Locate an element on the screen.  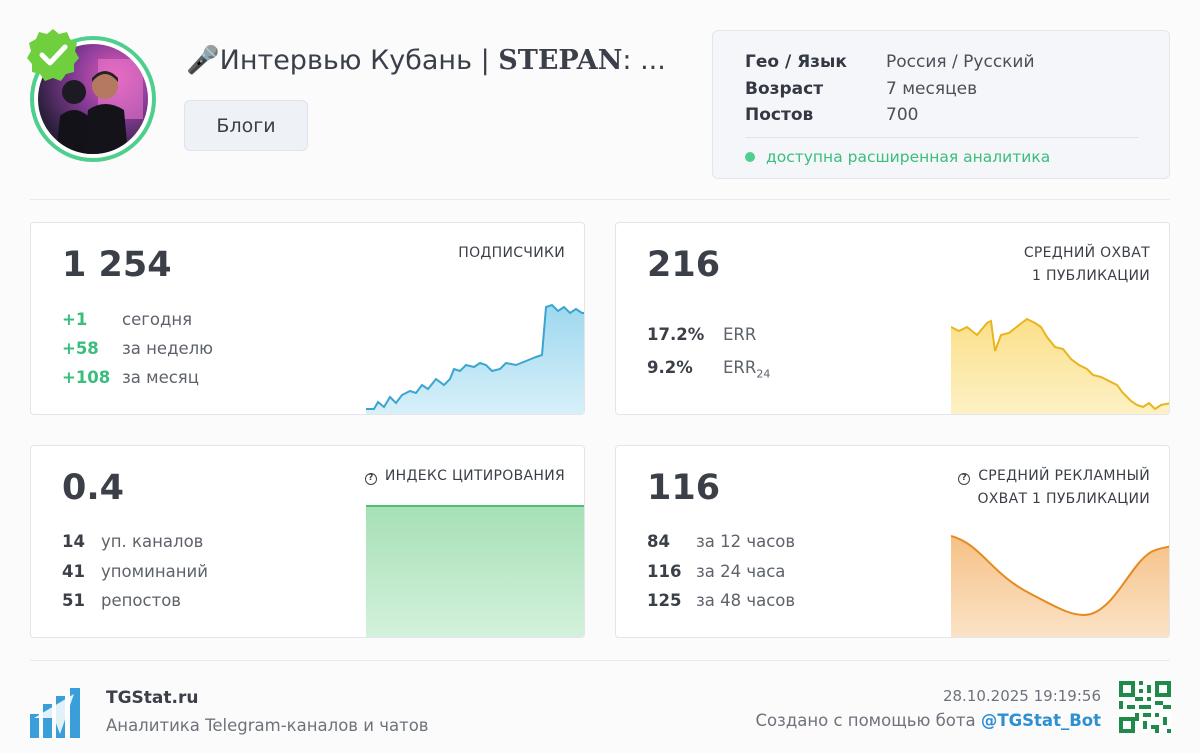
stat-row: 14 уп. каналов is located at coordinates (132, 541).